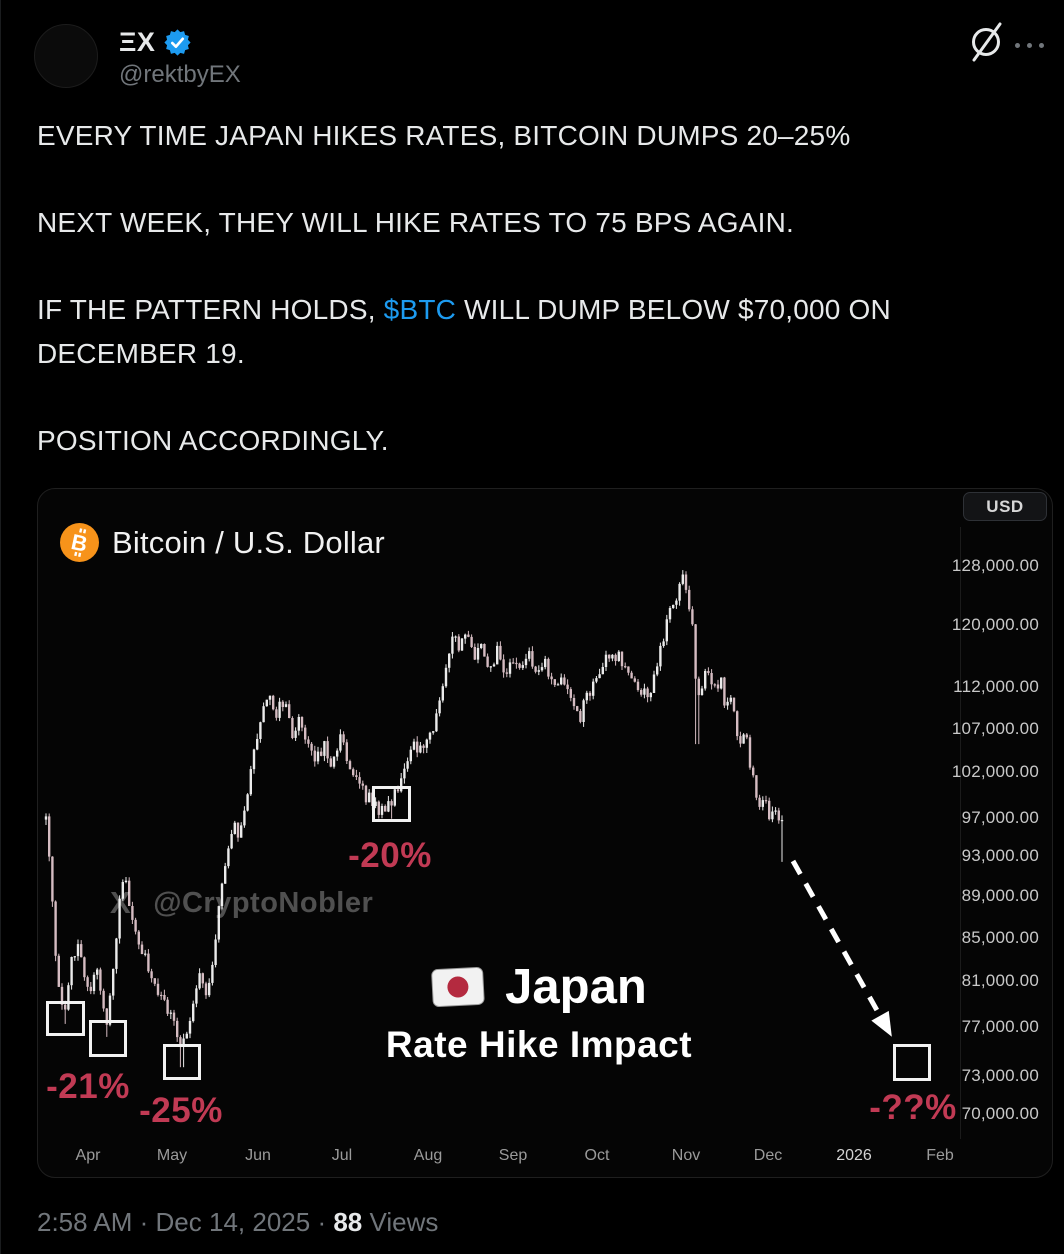 This screenshot has height=1254, width=1064. What do you see at coordinates (180, 74) in the screenshot?
I see `user-handle: @rektbyEX` at bounding box center [180, 74].